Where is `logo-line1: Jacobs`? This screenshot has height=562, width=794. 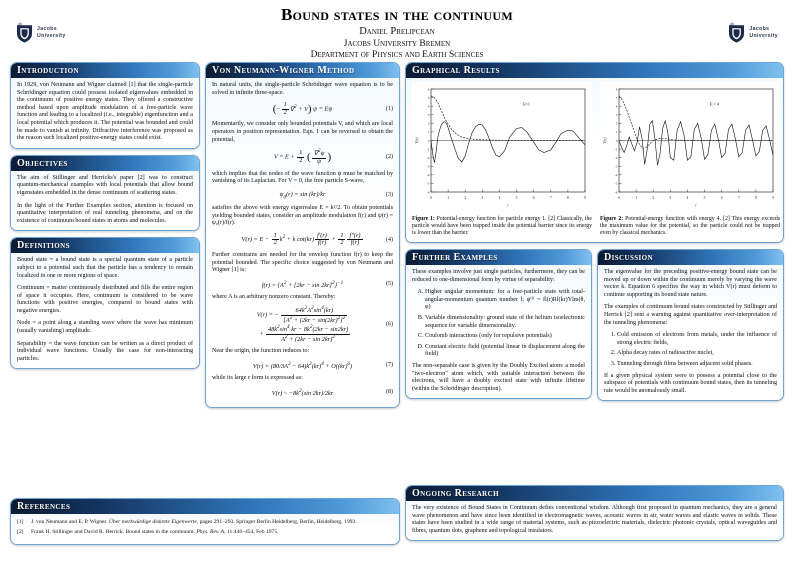
logo-line1: Jacobs is located at coordinates (47, 29).